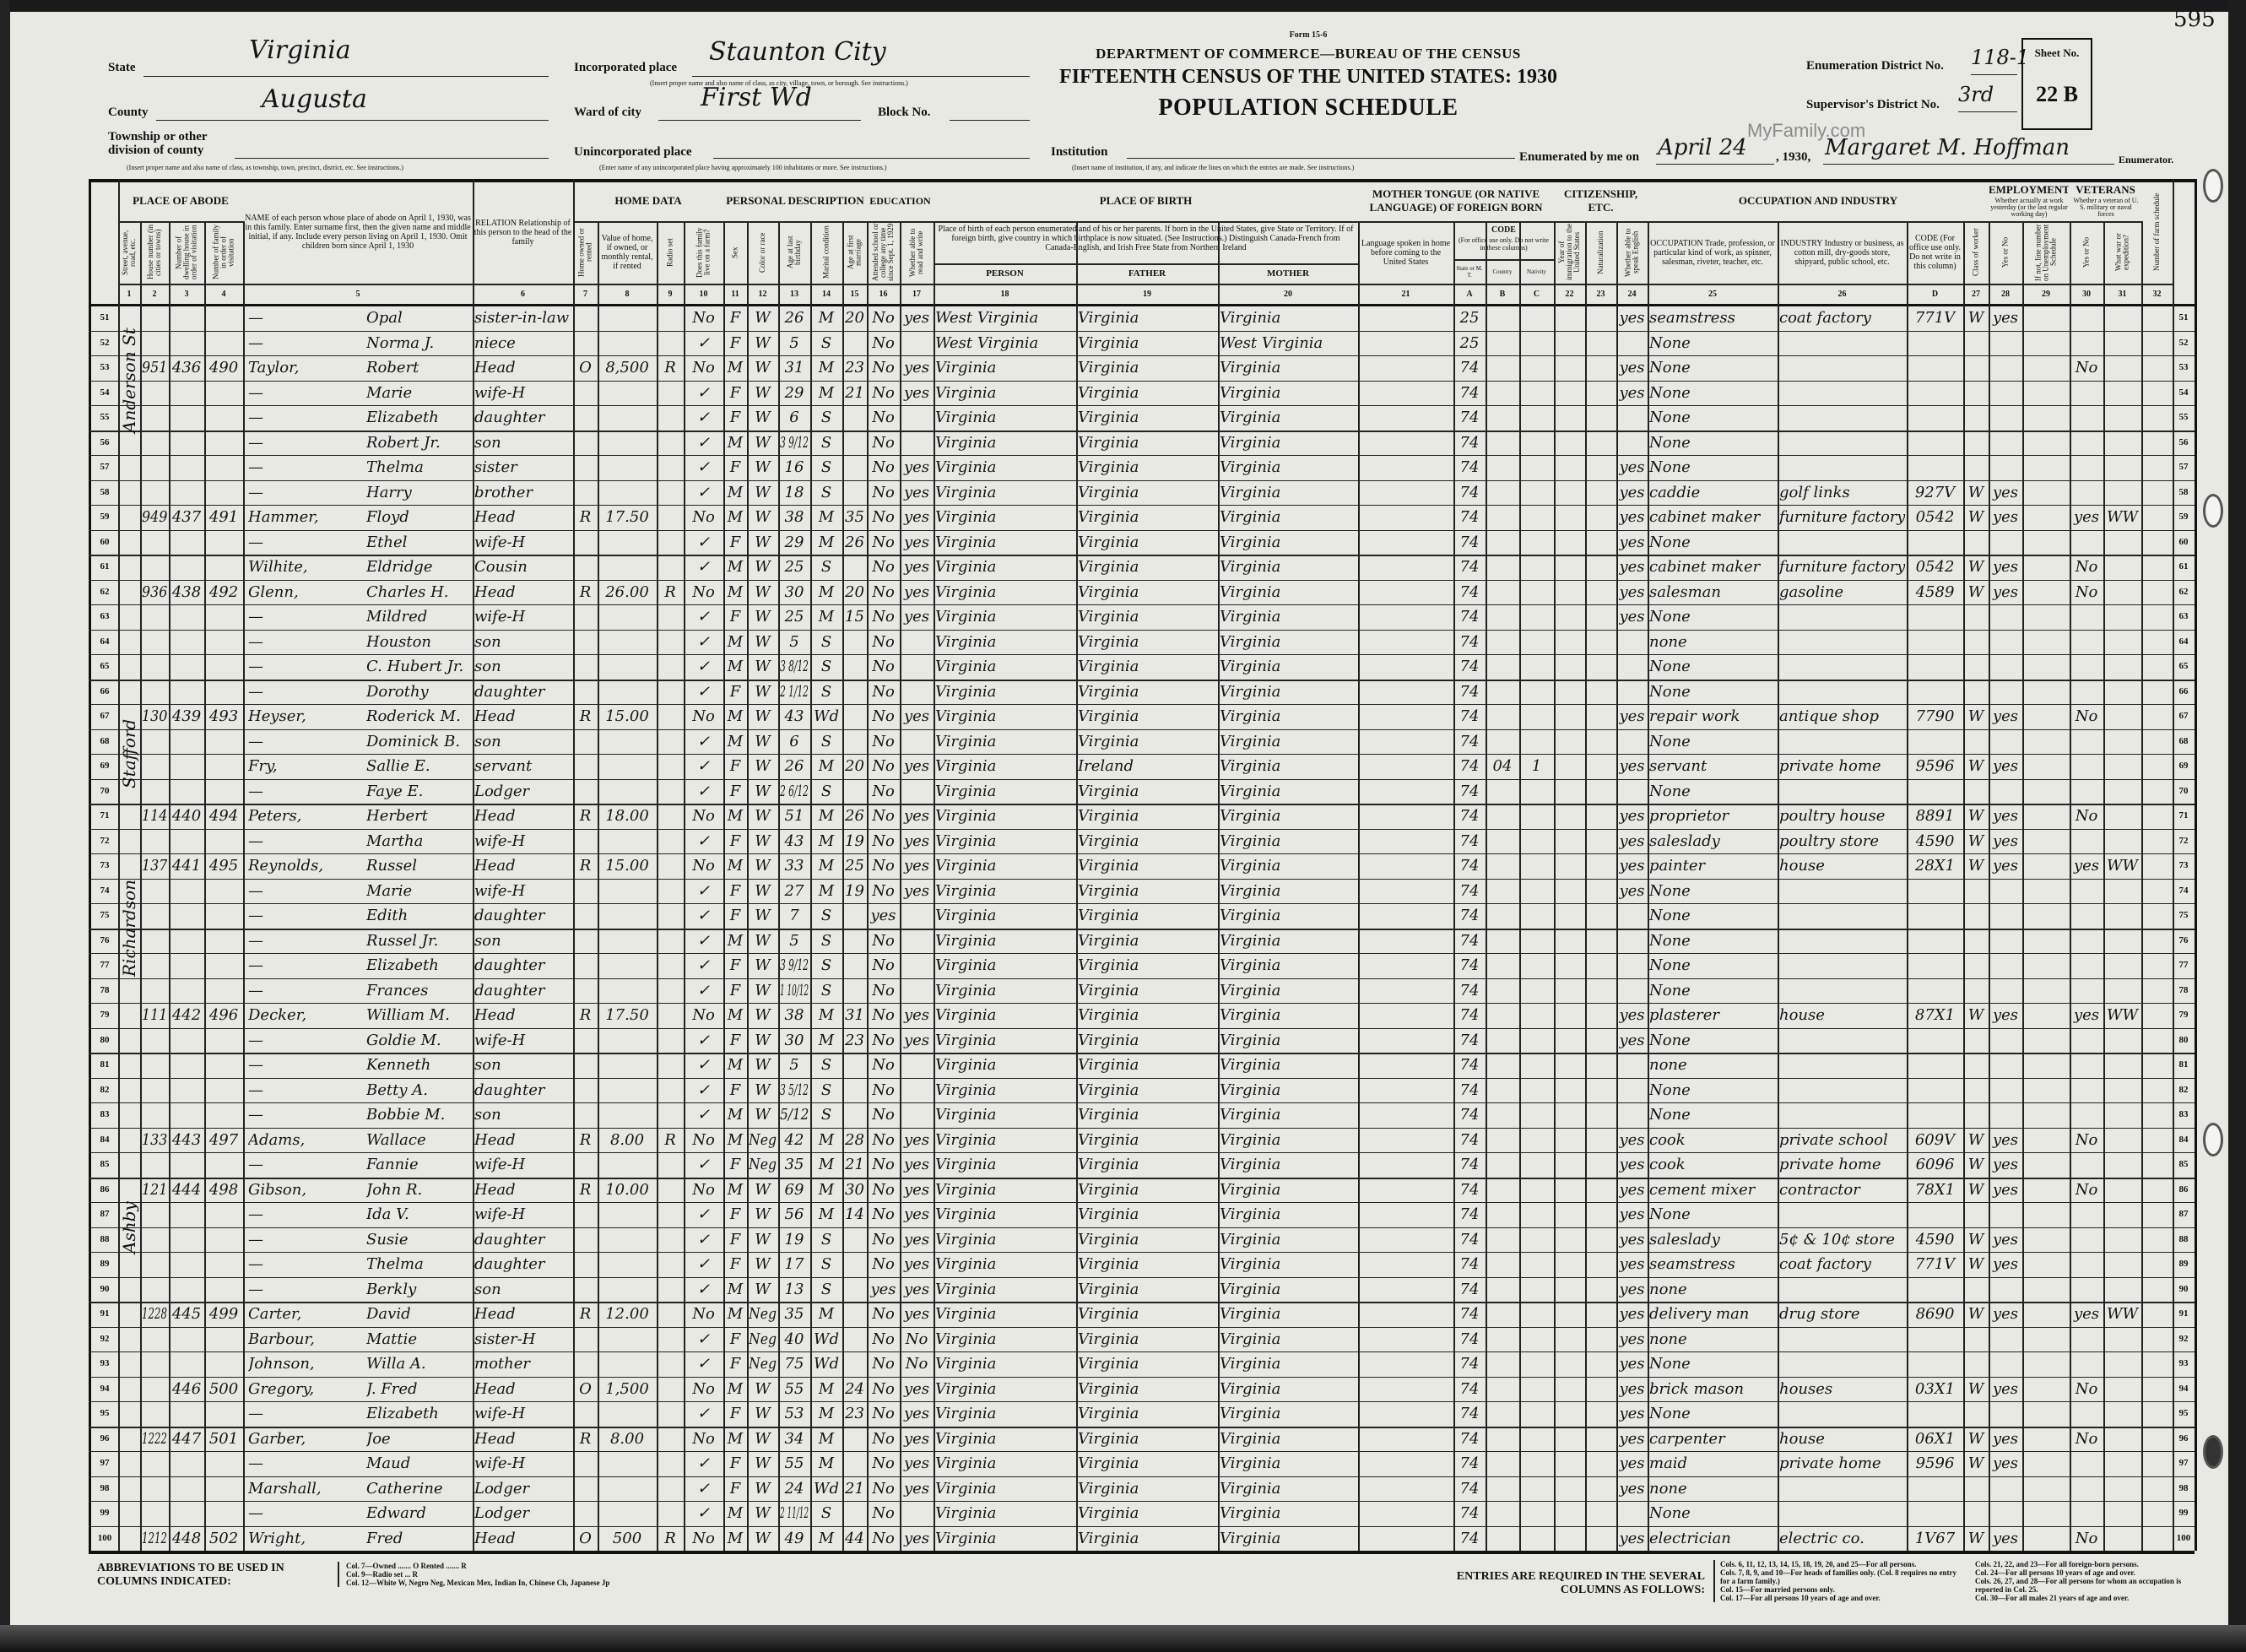 This screenshot has height=1652, width=2246. Describe the element at coordinates (735, 1239) in the screenshot. I see `sex-cell: F` at that location.